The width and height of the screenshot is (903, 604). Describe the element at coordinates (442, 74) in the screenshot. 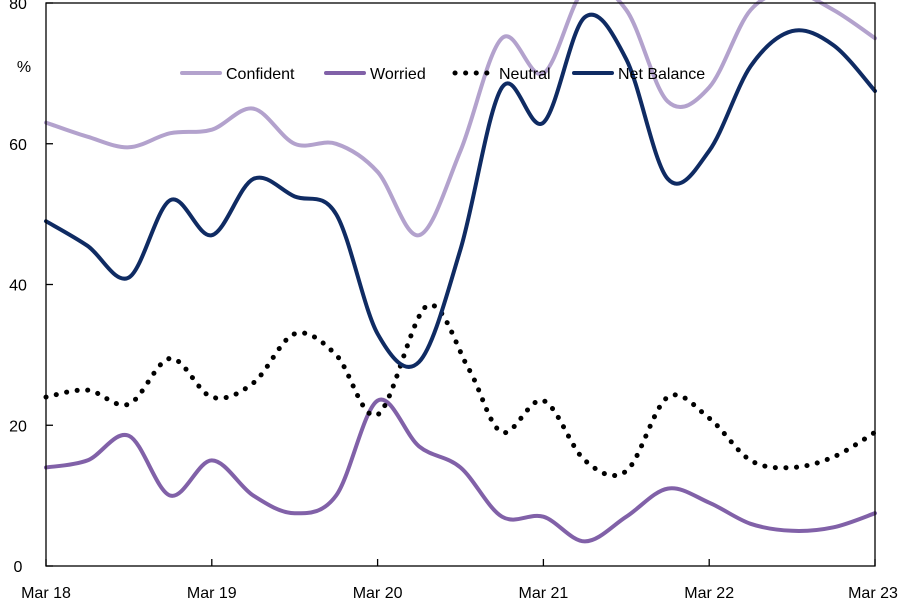

I see `legend: Confident Worried Neutral Net Balance` at that location.